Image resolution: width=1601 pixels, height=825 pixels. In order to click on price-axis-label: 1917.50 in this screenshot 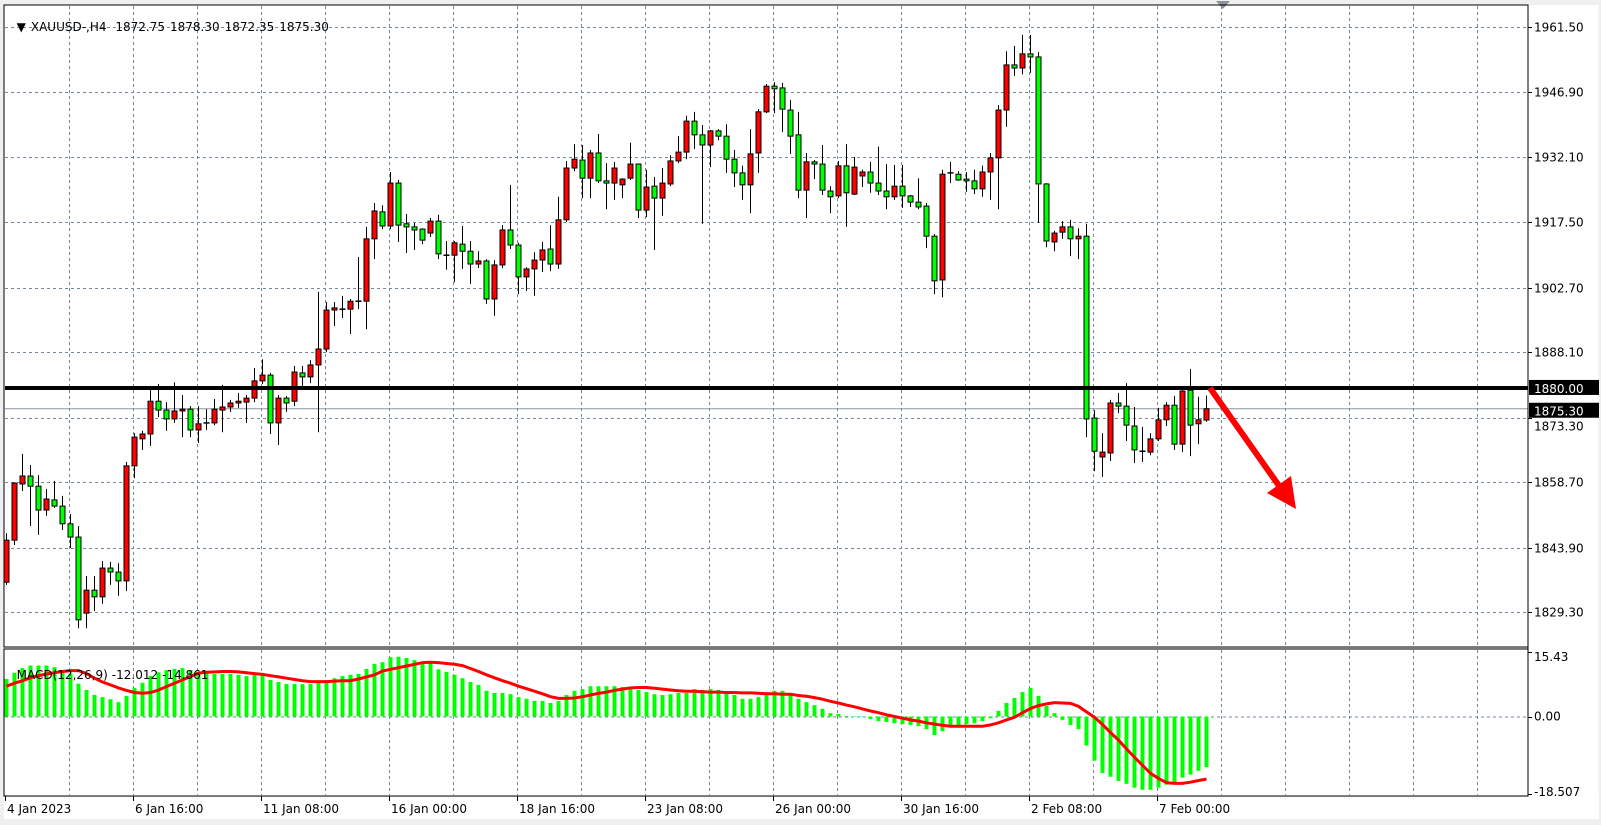, I will do `click(1559, 223)`.